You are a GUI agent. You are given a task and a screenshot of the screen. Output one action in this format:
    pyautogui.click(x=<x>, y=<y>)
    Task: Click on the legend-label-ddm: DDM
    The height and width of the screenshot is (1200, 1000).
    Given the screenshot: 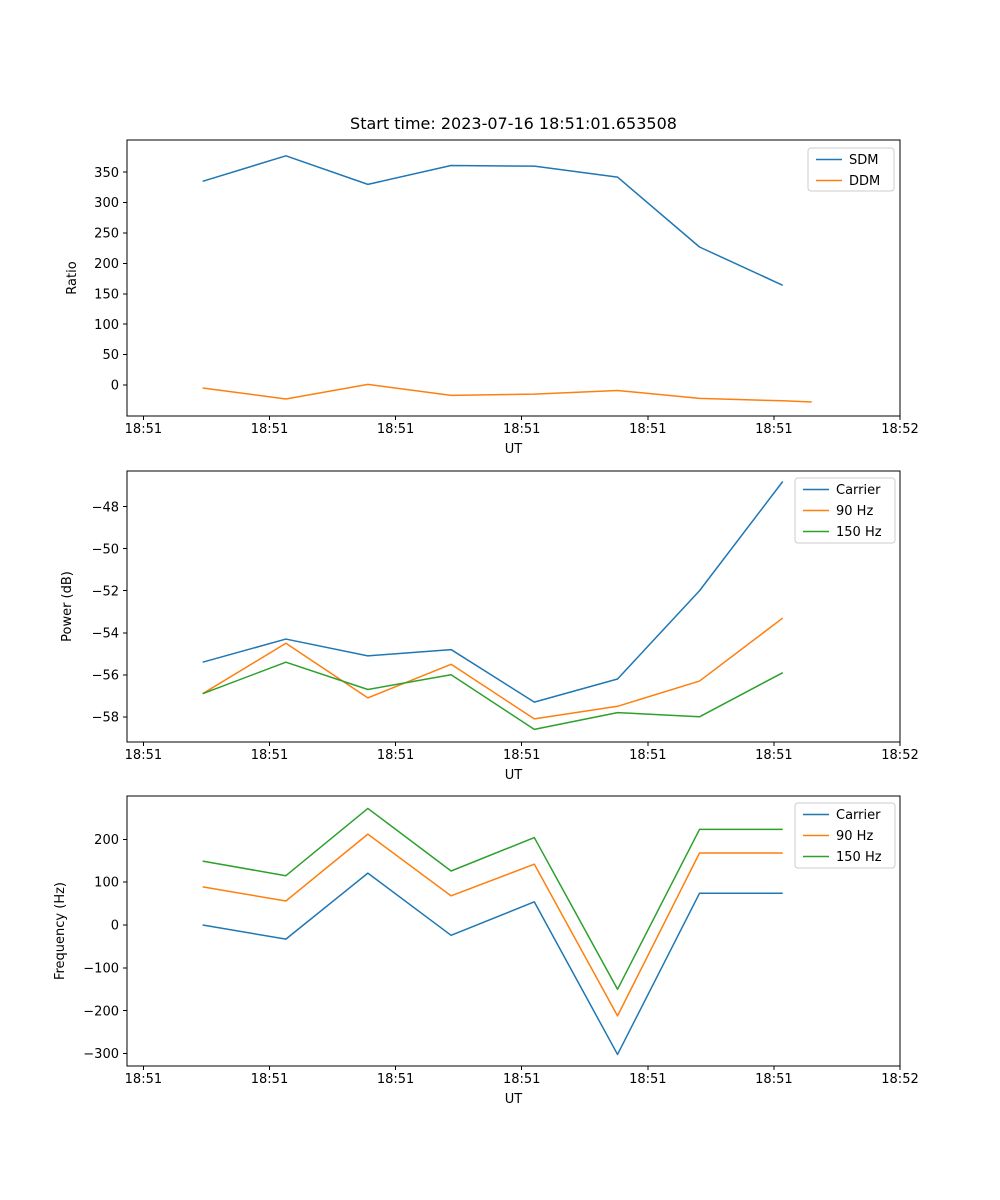 What is the action you would take?
    pyautogui.click(x=864, y=181)
    